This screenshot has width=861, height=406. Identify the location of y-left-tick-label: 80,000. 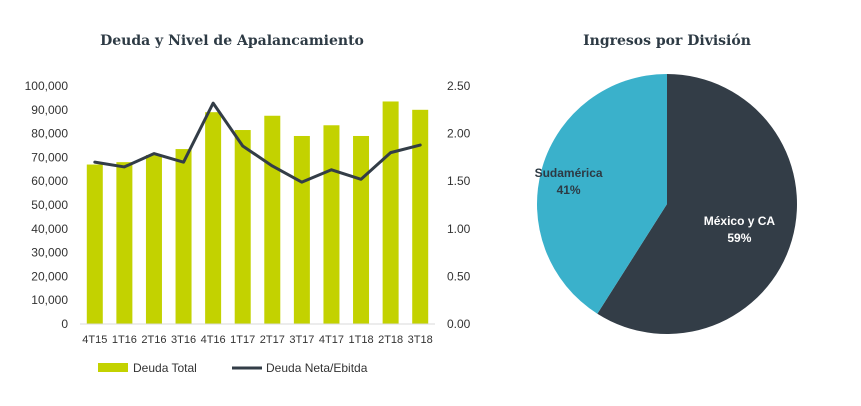
(49, 134).